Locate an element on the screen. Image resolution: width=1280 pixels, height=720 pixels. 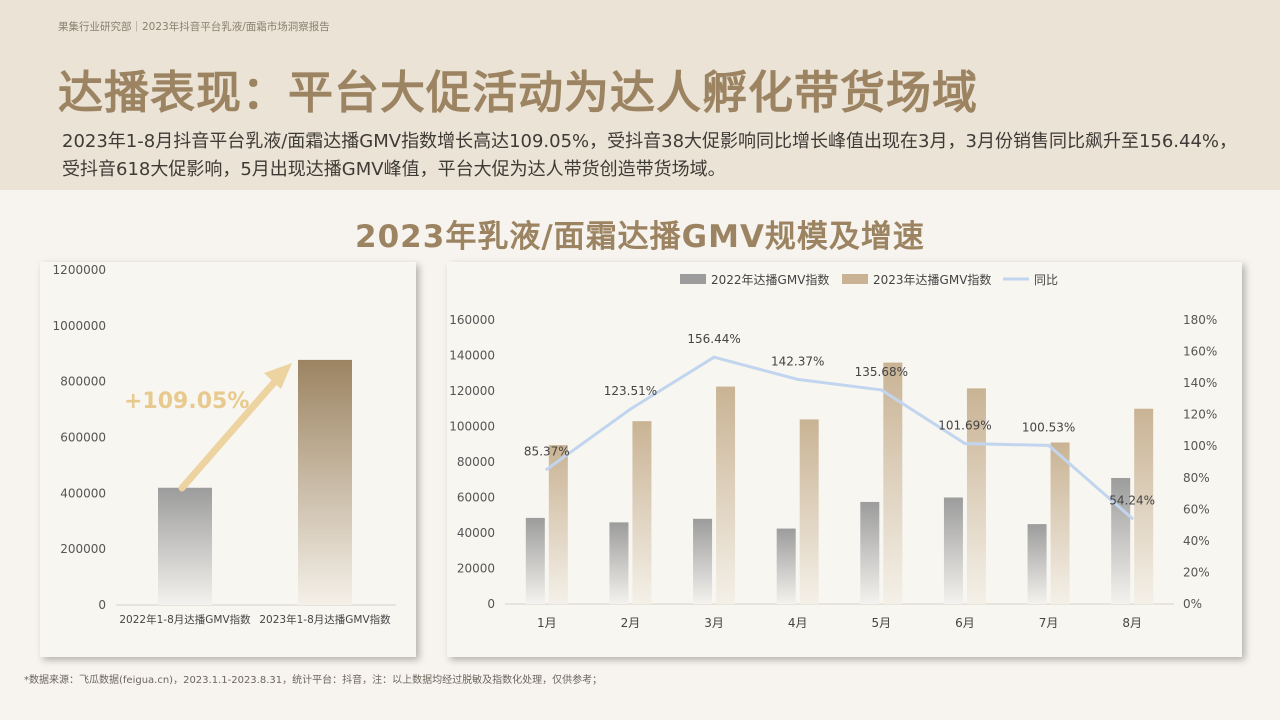
yoy-data-label: 100.53% is located at coordinates (1048, 427).